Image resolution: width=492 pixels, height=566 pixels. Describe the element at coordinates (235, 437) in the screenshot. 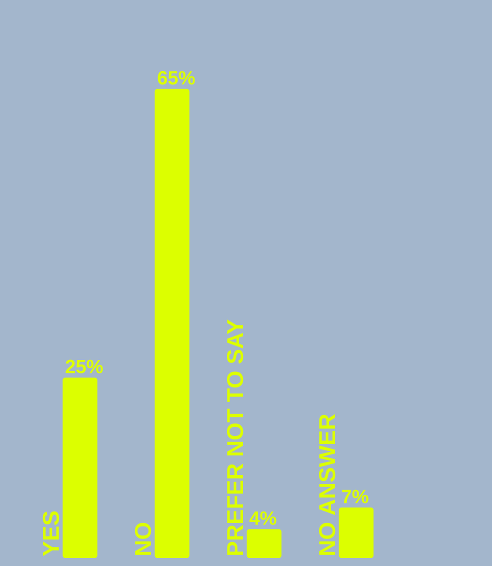

I see `x-tick-label: PREFER NOT TO SAY` at that location.